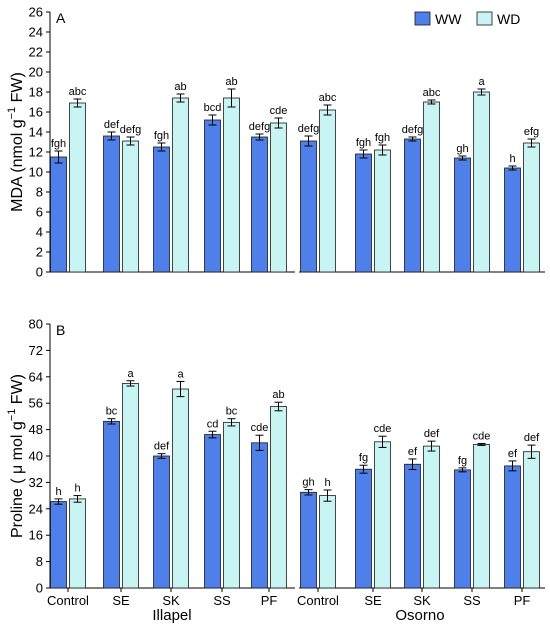 This screenshot has width=550, height=630. What do you see at coordinates (36, 72) in the screenshot?
I see `y-tick-label: 20` at bounding box center [36, 72].